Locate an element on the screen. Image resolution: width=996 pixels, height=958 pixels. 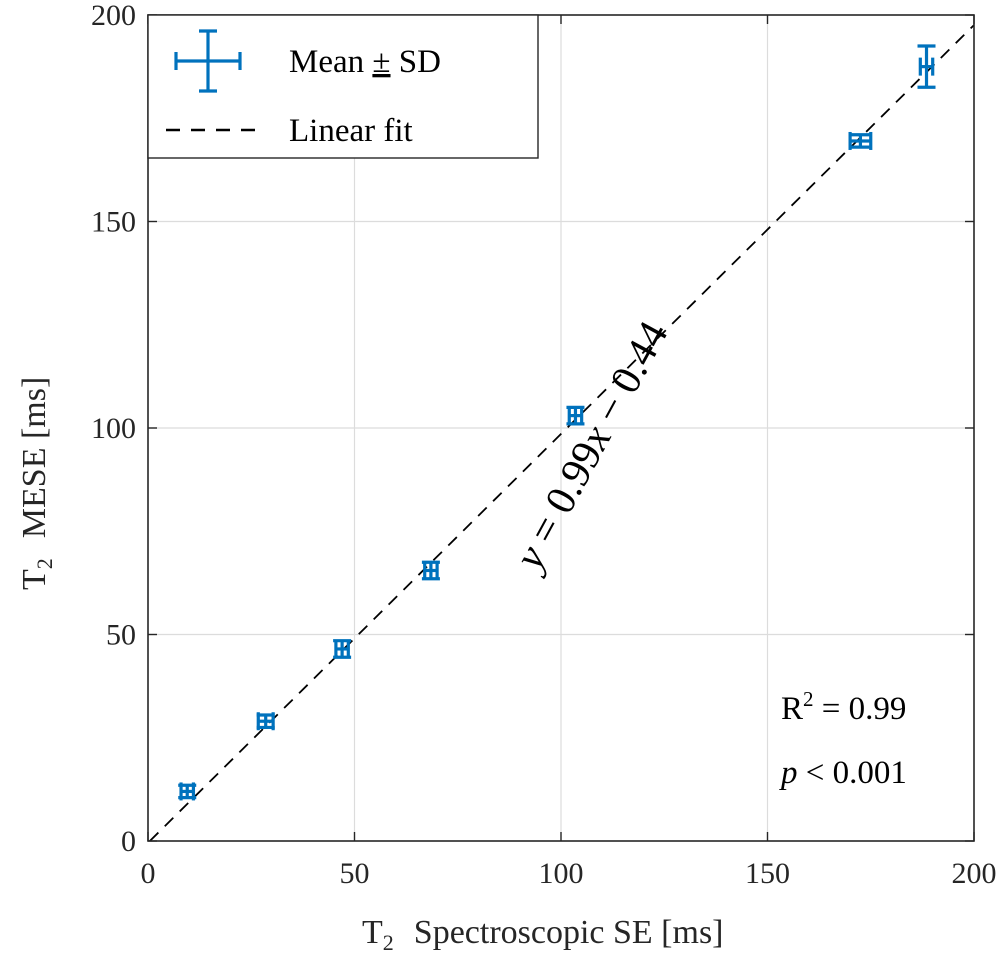
legend: Mean ± SD Linear fit is located at coordinates (343, 86).